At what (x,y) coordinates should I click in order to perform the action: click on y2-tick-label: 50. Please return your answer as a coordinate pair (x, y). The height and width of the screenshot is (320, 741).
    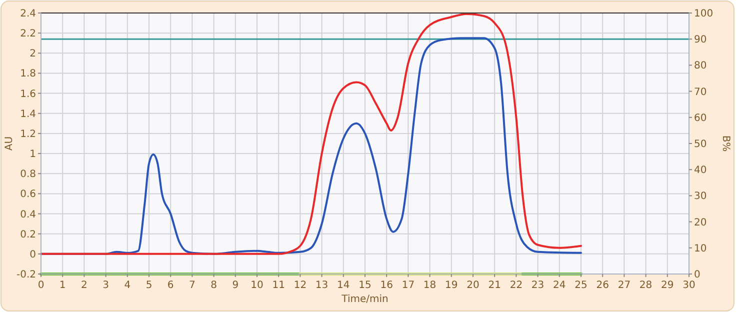
    Looking at the image, I should click on (700, 144).